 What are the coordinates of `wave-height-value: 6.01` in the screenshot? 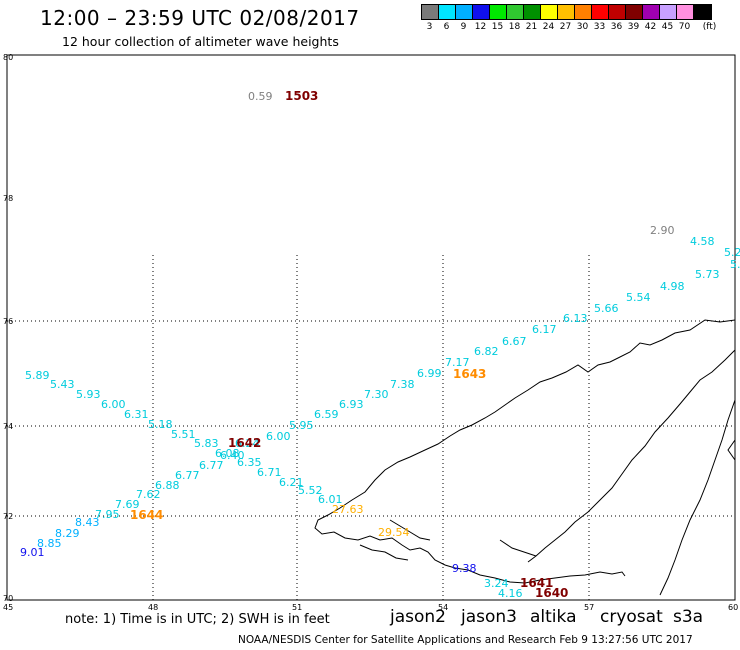 It's located at (330, 499).